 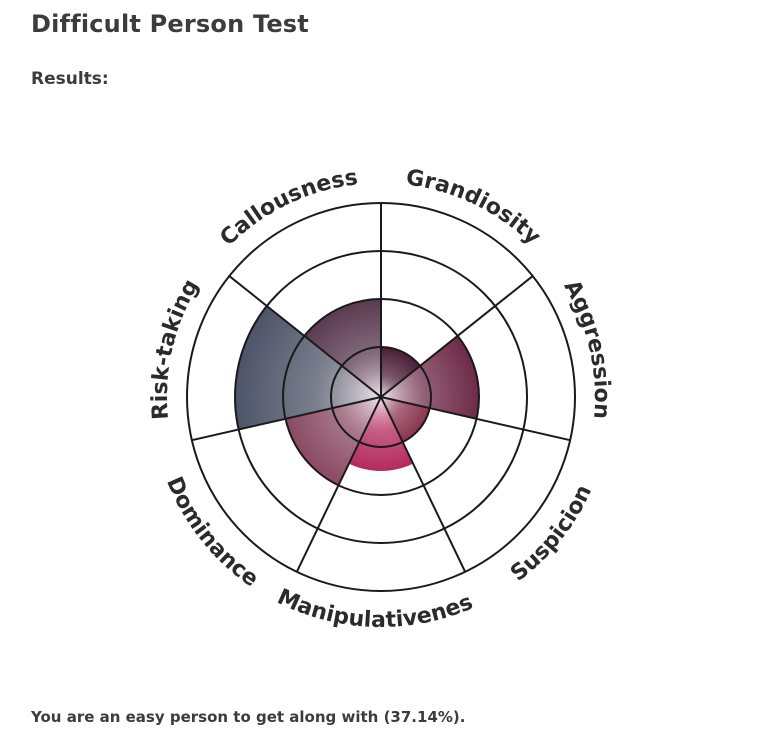 I want to click on category-label-suspicion: Suspicion, so click(x=551, y=533).